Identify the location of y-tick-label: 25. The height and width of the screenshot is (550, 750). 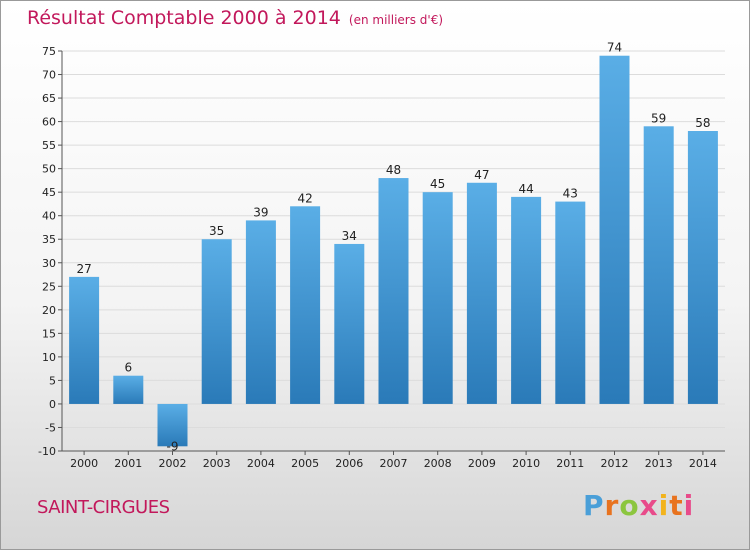
(49, 286).